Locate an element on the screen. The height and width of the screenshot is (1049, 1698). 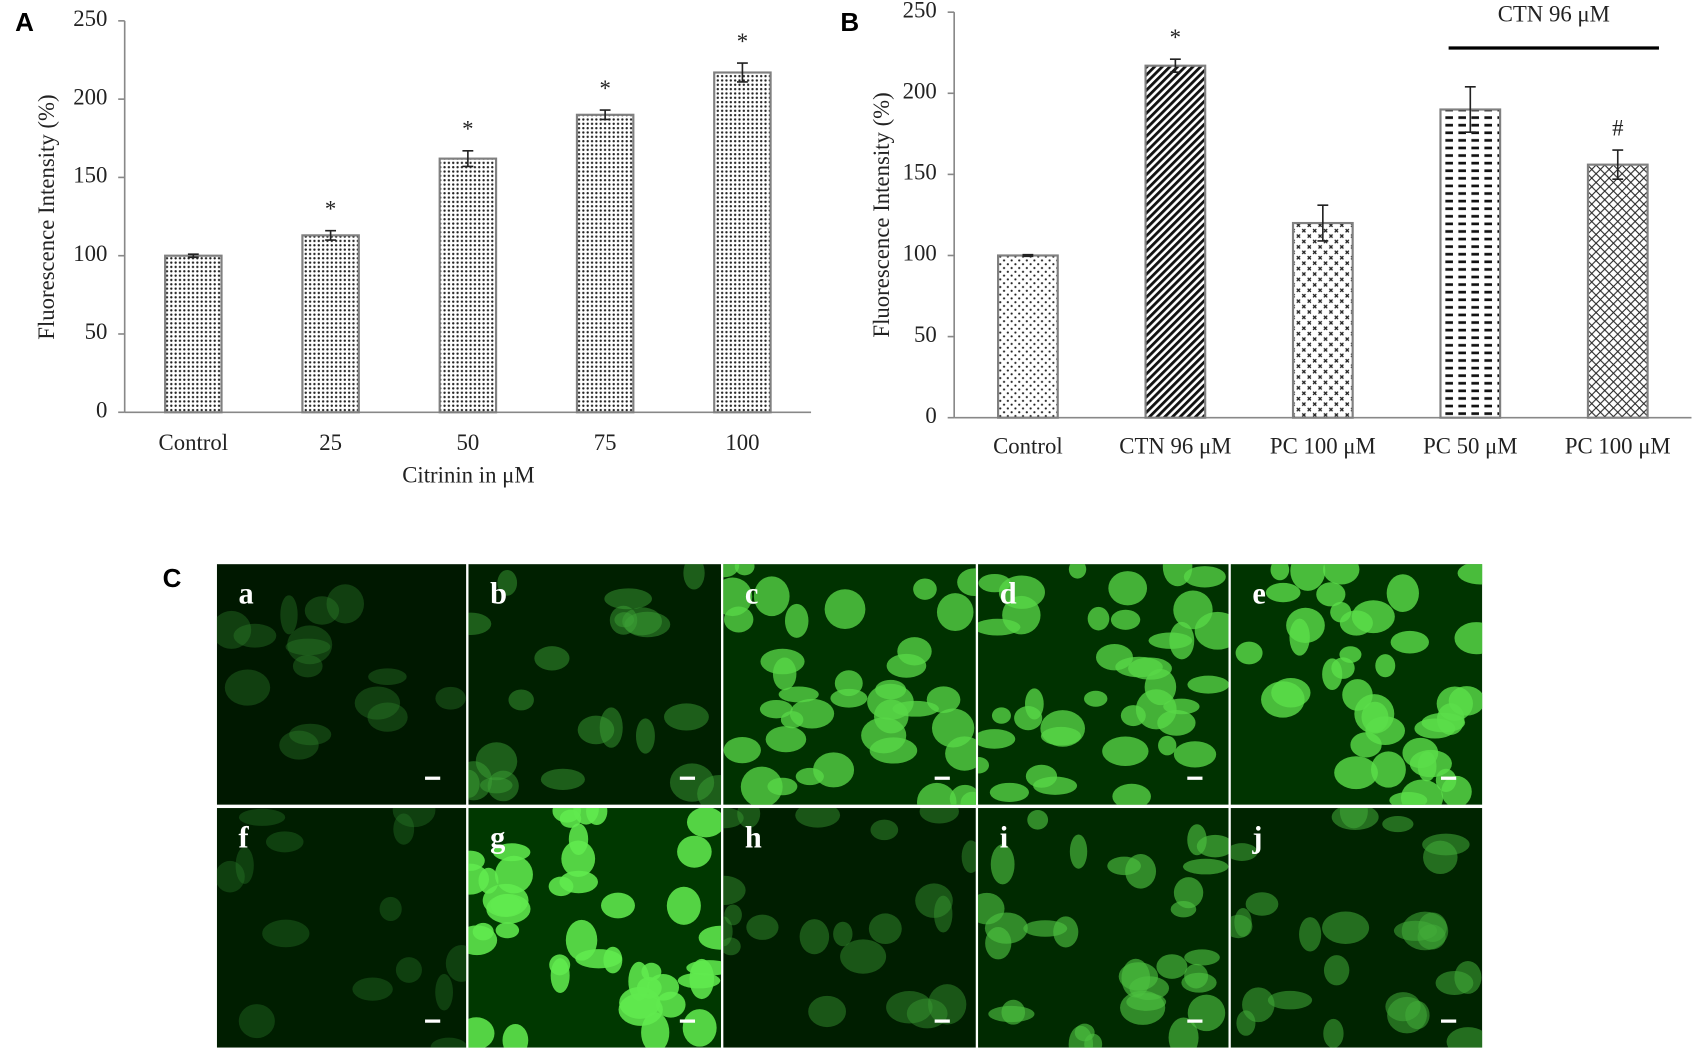
x-tick-label: 25 is located at coordinates (330, 442).